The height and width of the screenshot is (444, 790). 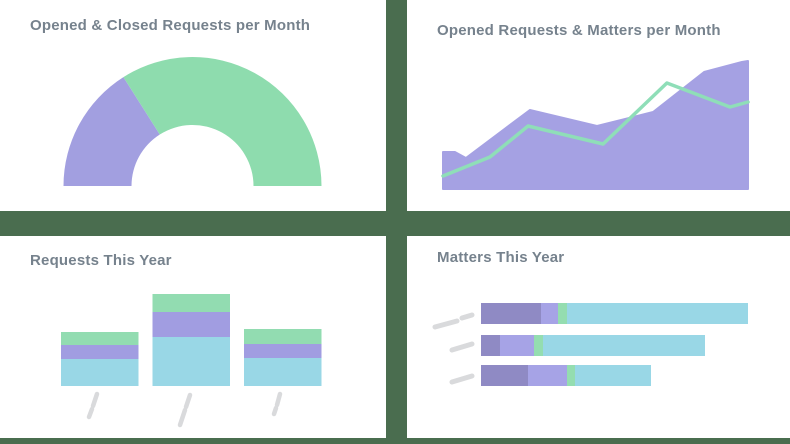 I want to click on panel-title-matters-this-year: Matters This Year, so click(x=501, y=257).